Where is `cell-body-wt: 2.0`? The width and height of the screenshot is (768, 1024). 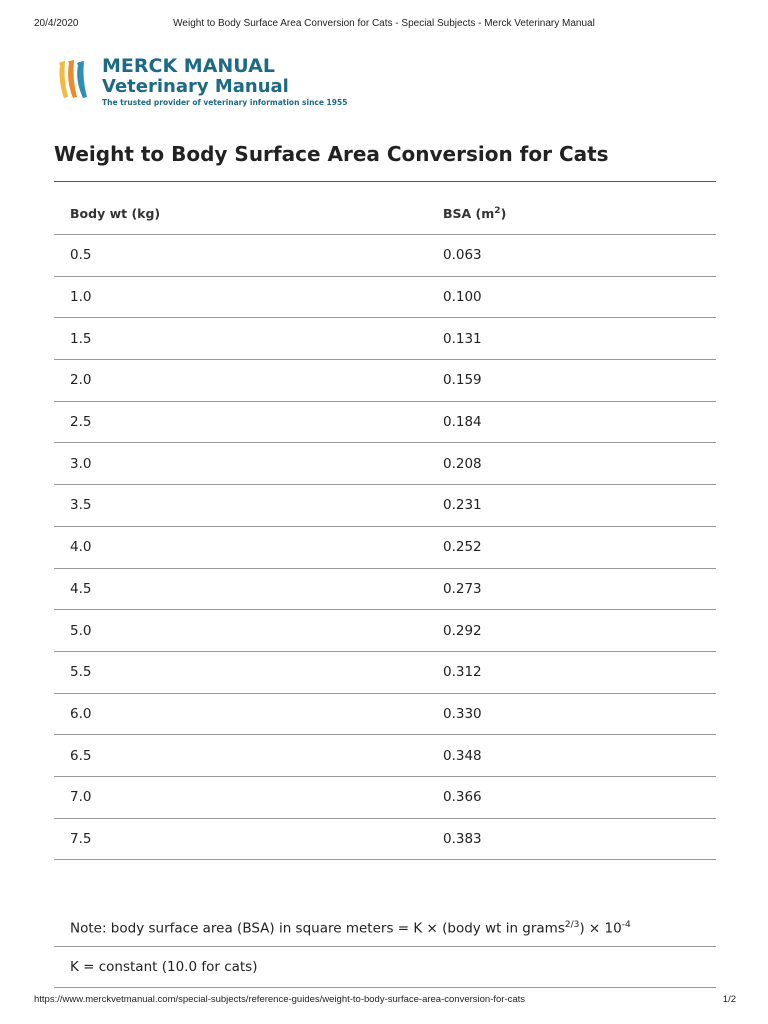 cell-body-wt: 2.0 is located at coordinates (240, 380).